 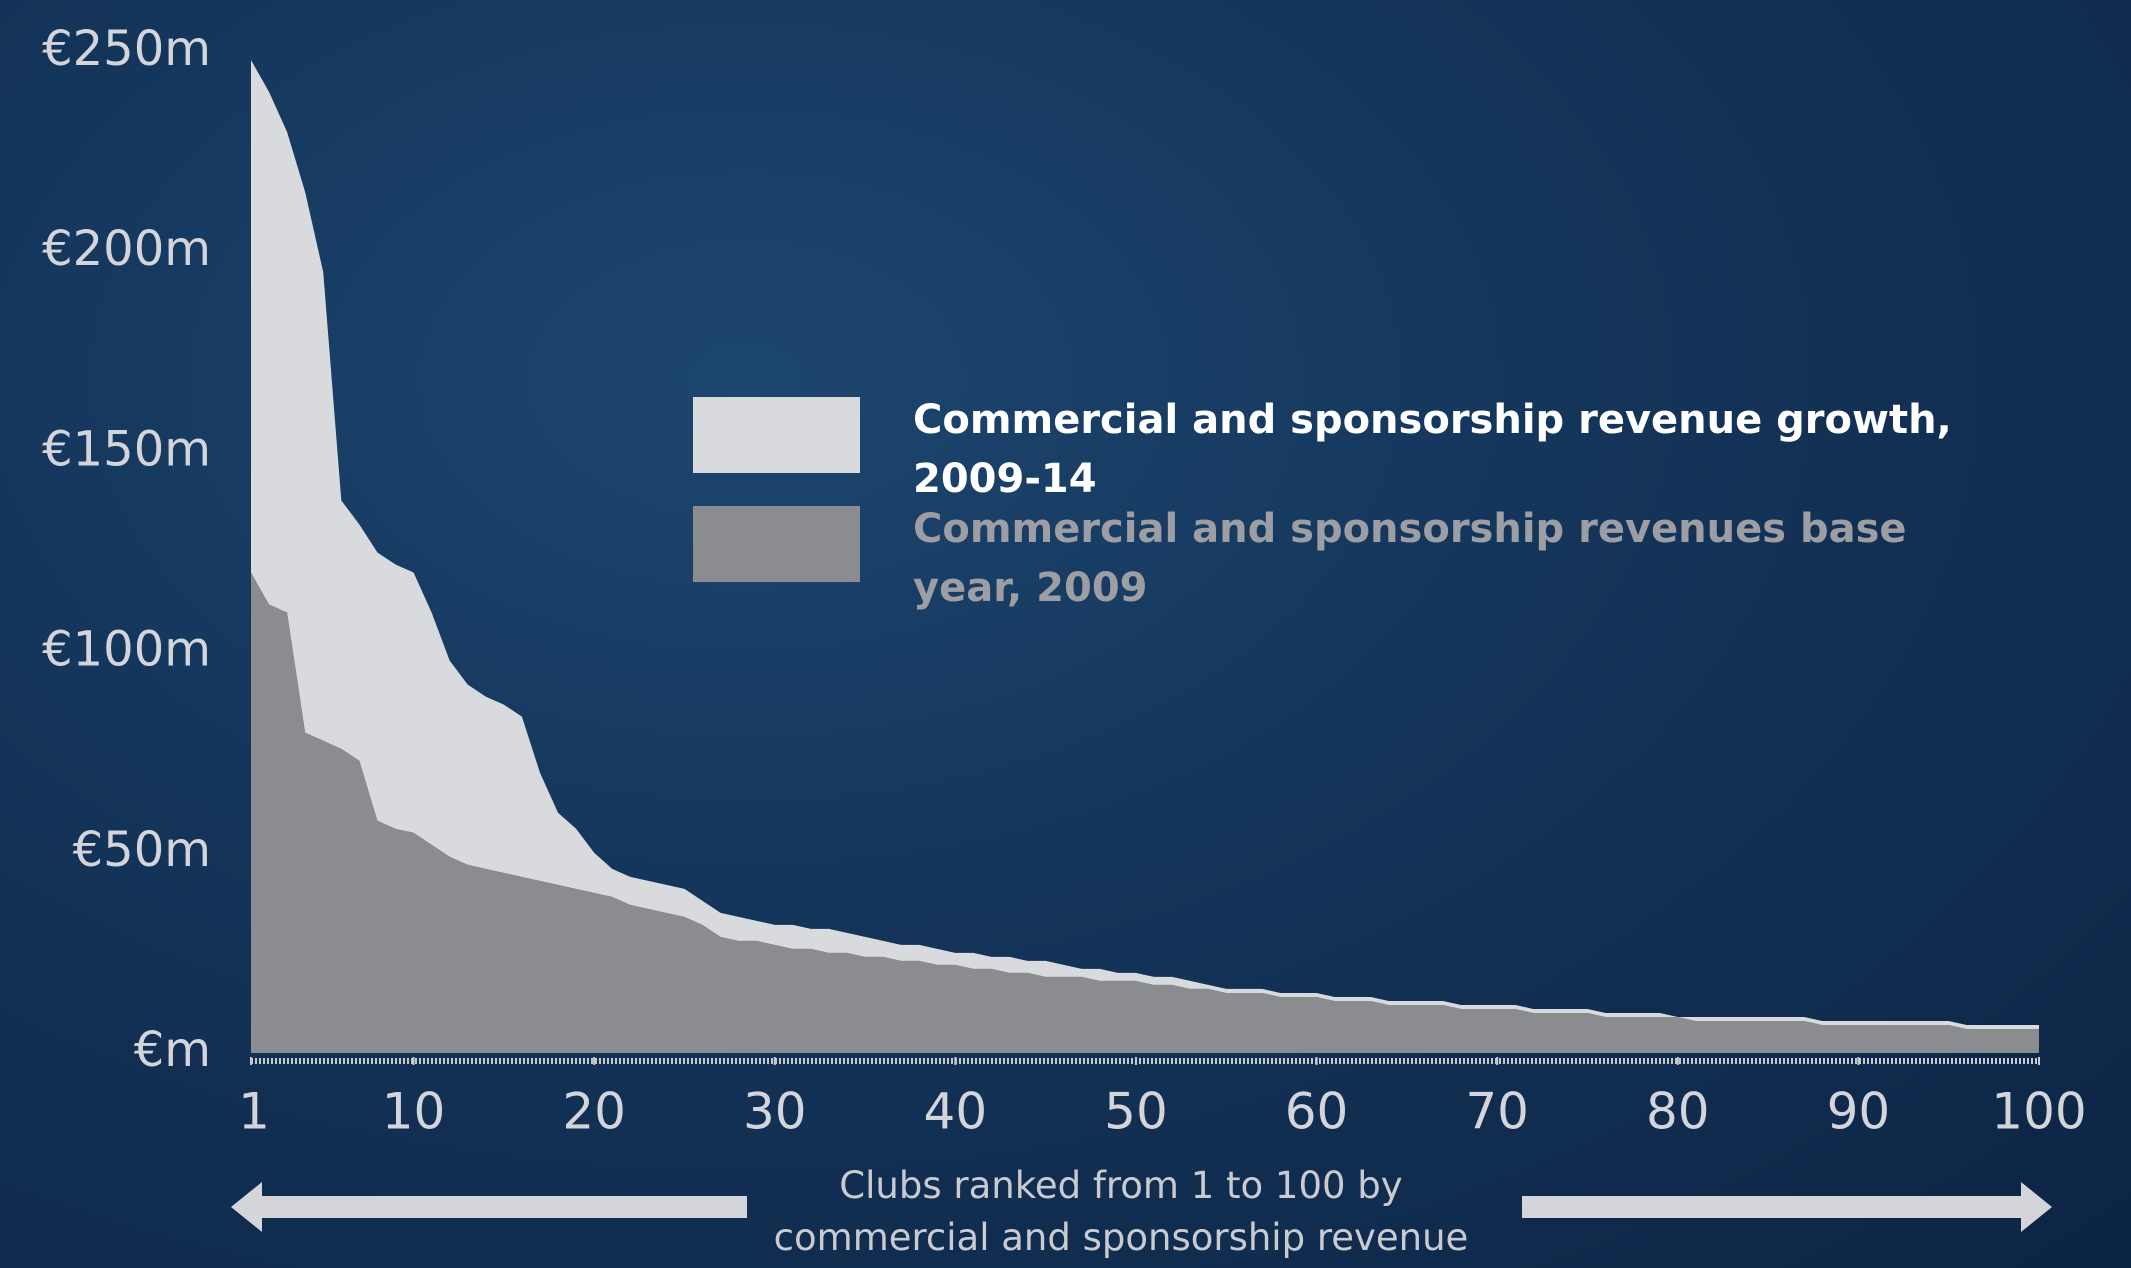 What do you see at coordinates (1859, 1112) in the screenshot?
I see `x-tick-label: 90` at bounding box center [1859, 1112].